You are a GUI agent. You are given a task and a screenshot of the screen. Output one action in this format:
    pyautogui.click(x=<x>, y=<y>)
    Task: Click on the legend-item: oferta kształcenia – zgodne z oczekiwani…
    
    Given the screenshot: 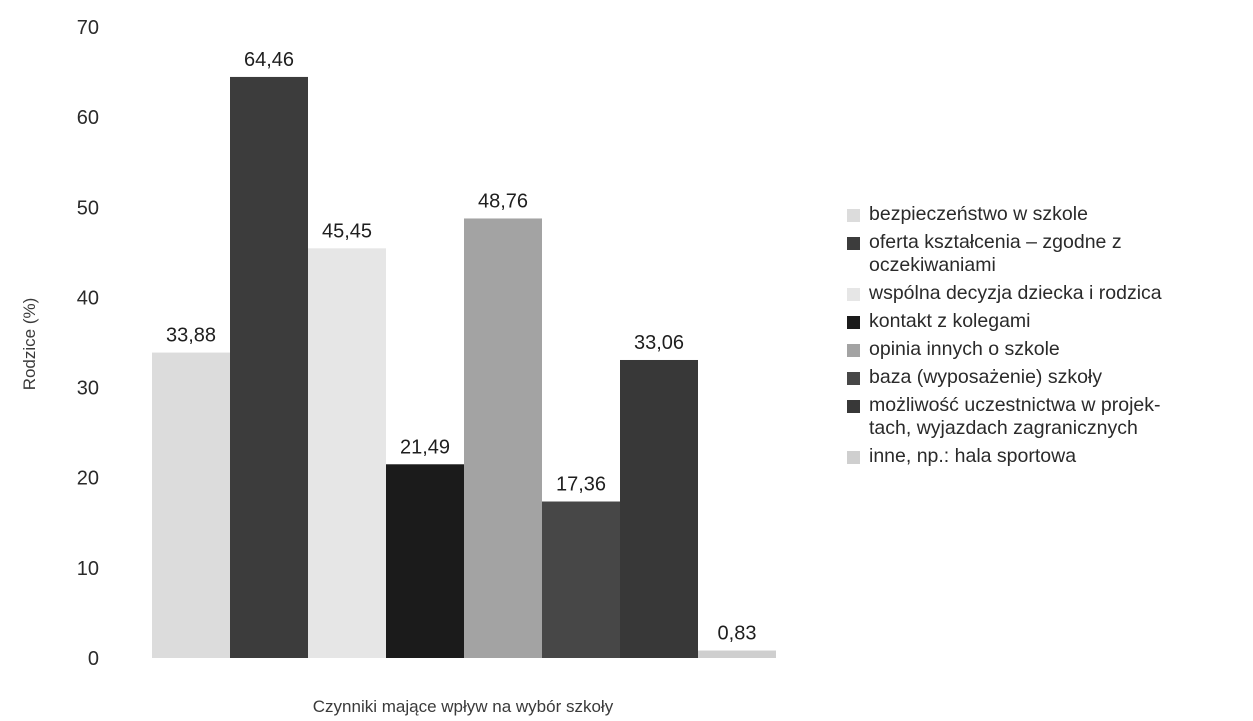 What is the action you would take?
    pyautogui.click(x=1047, y=254)
    